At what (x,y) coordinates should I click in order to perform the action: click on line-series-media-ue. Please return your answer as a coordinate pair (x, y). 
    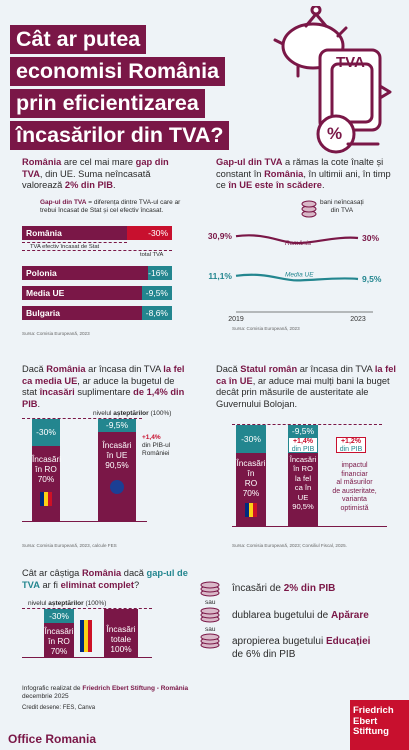
    Looking at the image, I should click on (297, 277).